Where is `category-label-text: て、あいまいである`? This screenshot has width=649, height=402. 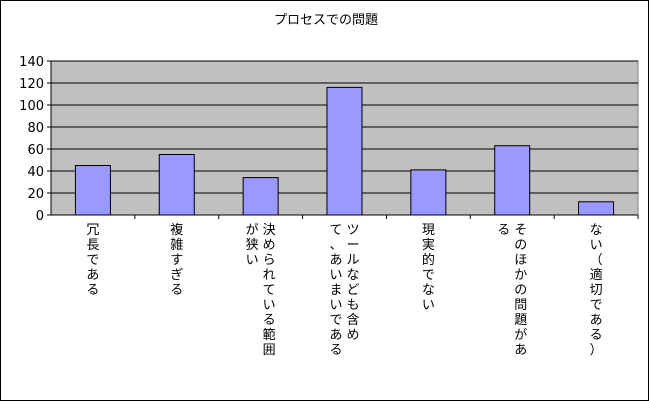
category-label-text: て、あいまいである is located at coordinates (335, 290).